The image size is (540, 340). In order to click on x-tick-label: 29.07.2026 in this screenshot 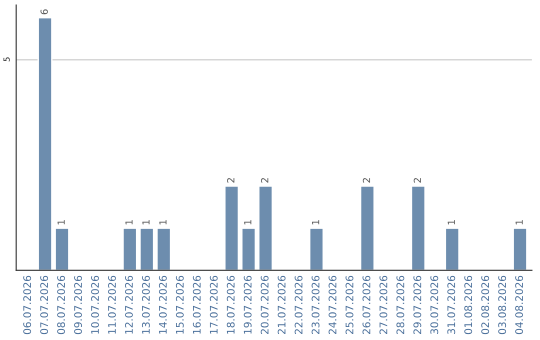, I will do `click(417, 305)`.